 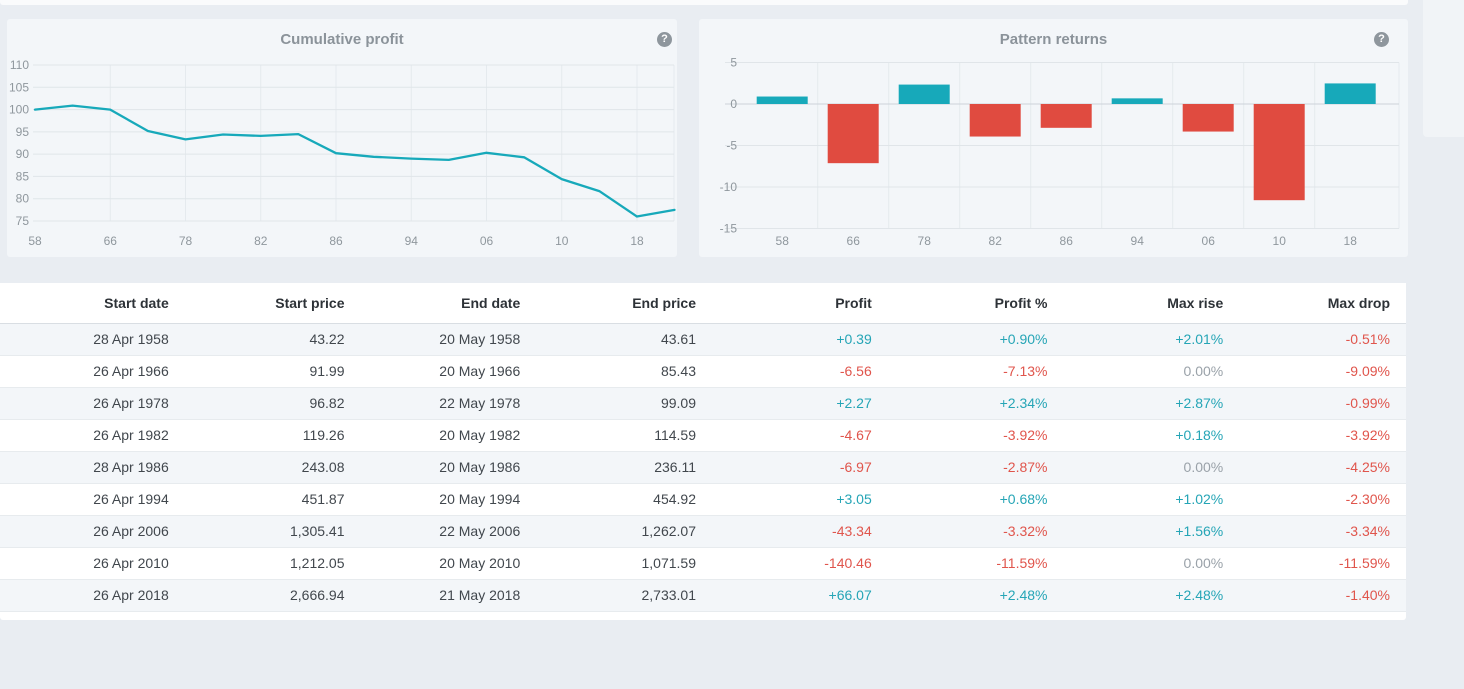 What do you see at coordinates (1209, 241) in the screenshot?
I see `x-axis-tick-label: 06` at bounding box center [1209, 241].